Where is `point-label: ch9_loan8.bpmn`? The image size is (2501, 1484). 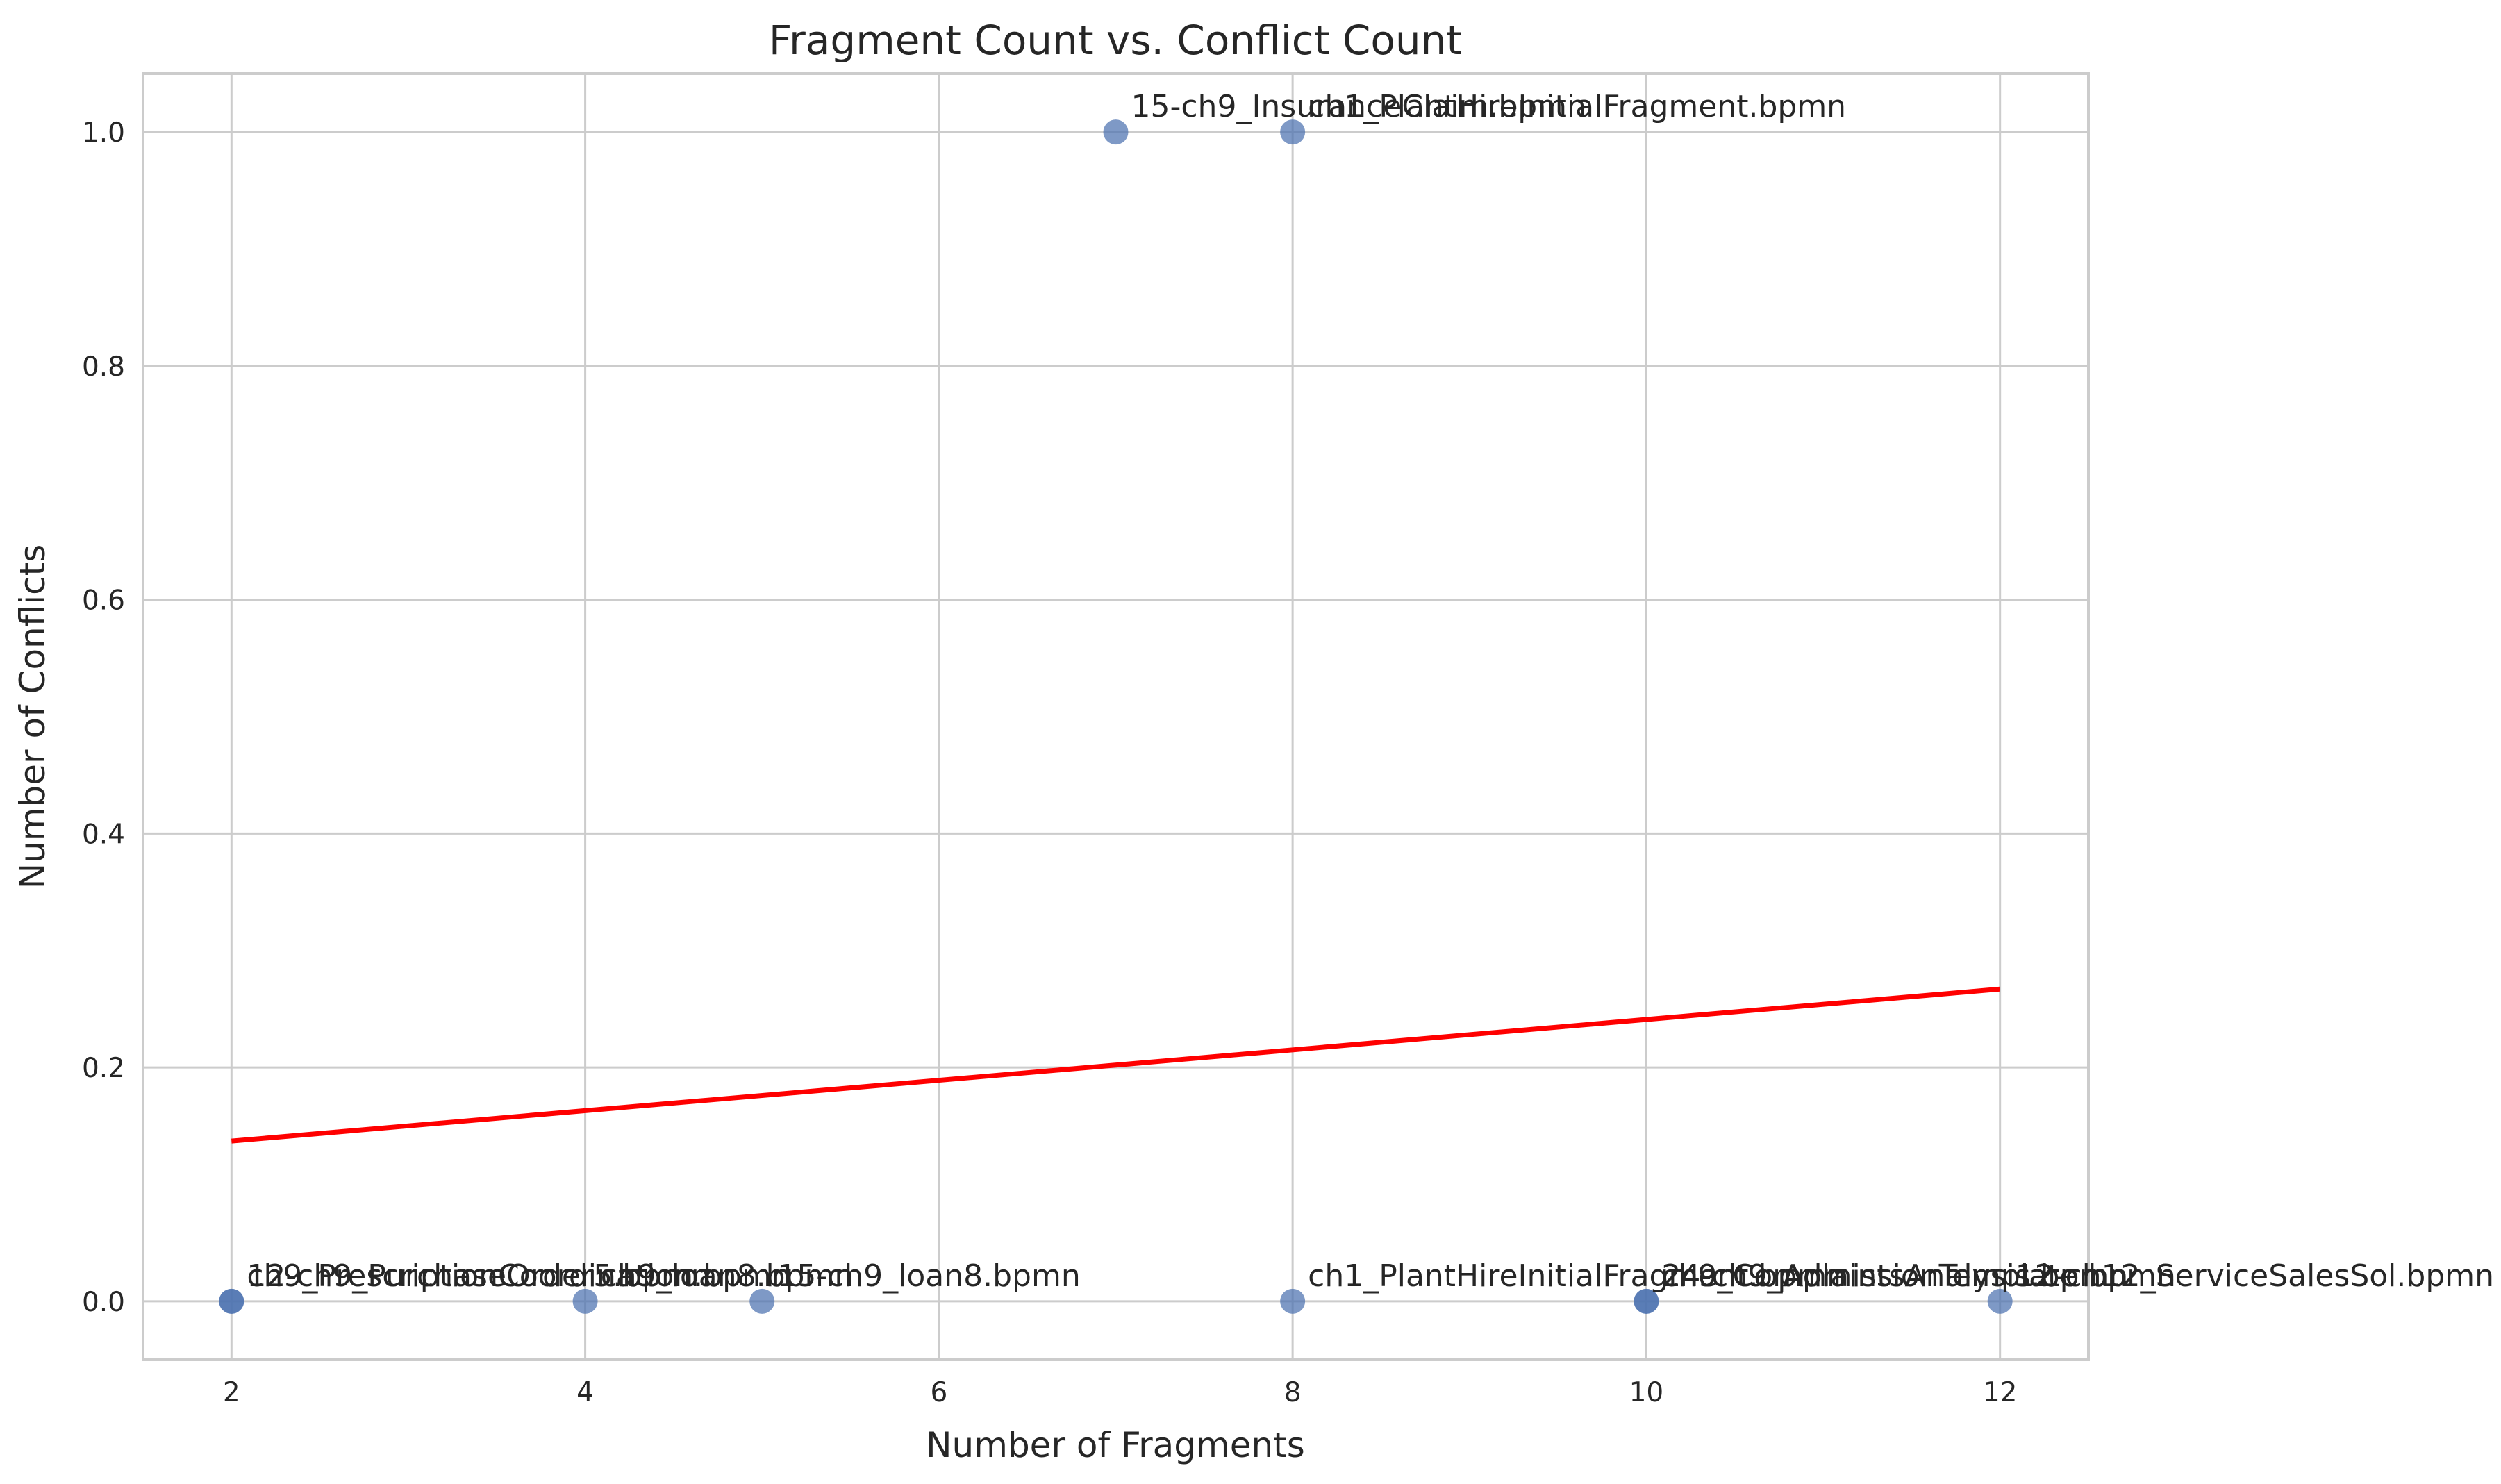
point-label: ch9_loan8.bpmn is located at coordinates (727, 1276).